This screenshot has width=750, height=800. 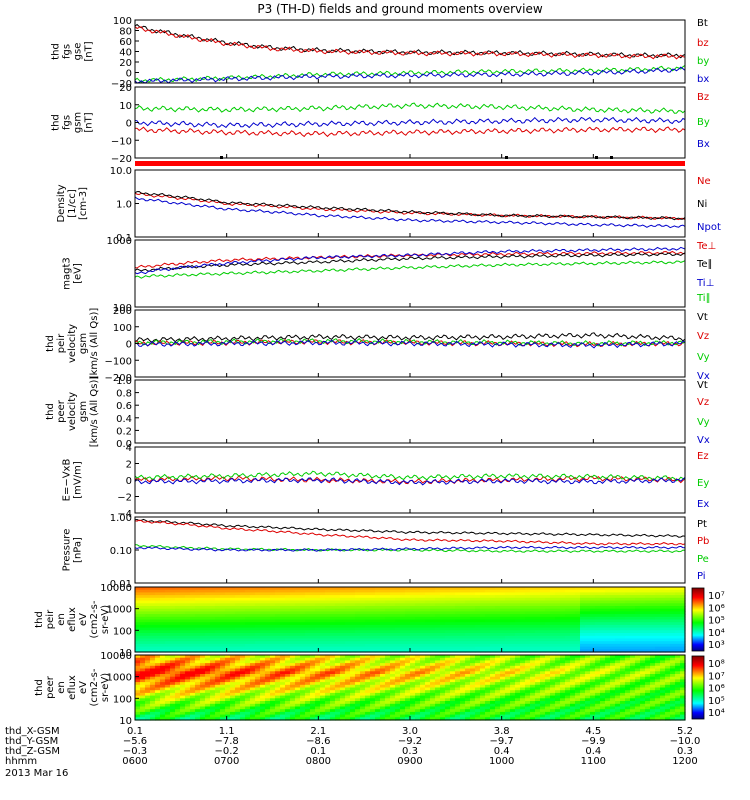 I want to click on legend-entry-Bt: Bt, so click(x=702, y=23).